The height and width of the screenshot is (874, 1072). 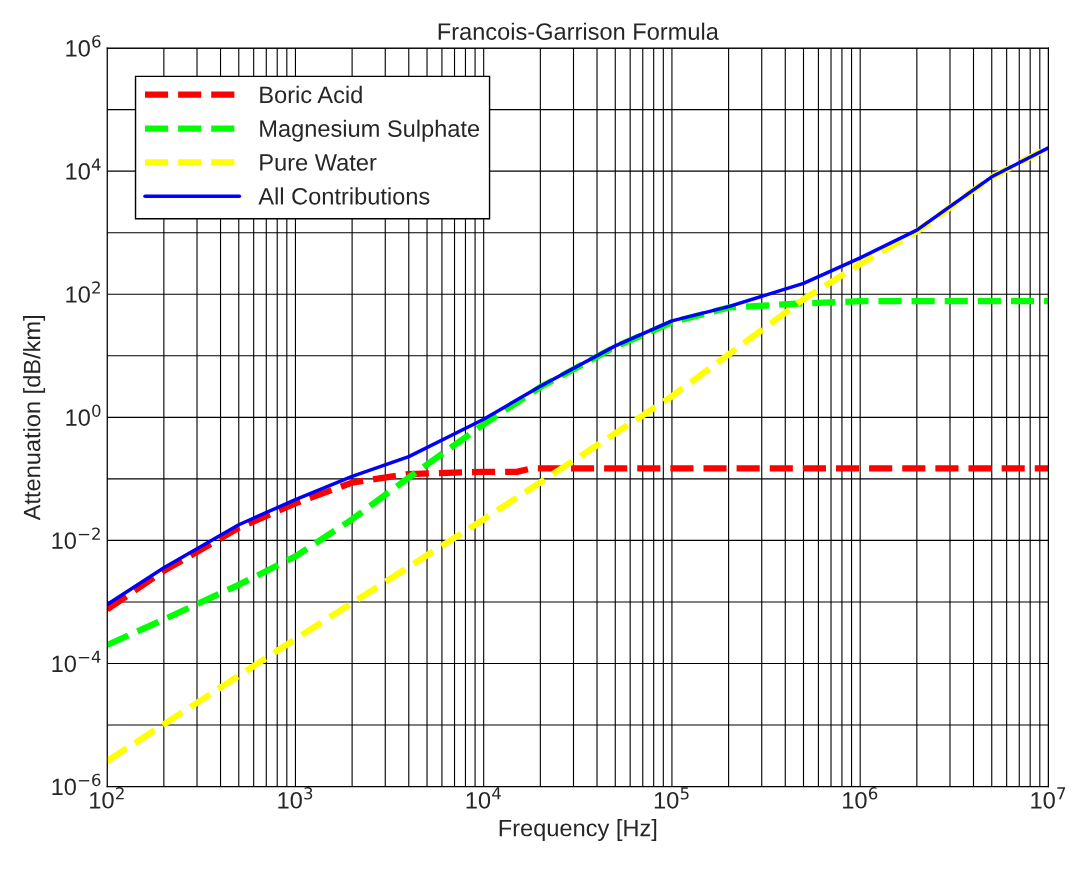 I want to click on y-tick-label: 10$^{4}$, so click(x=83, y=169).